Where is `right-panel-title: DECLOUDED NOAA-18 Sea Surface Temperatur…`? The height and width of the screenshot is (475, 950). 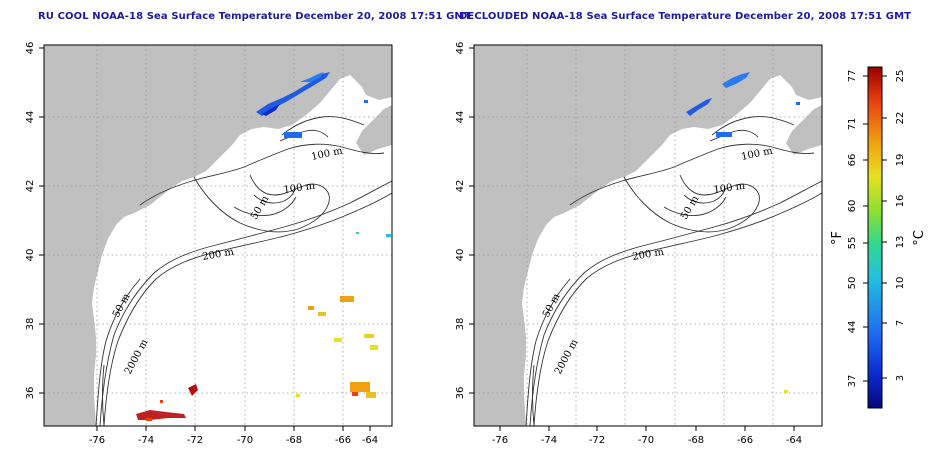
right-panel-title: DECLOUDED NOAA-18 Sea Surface Temperatur… is located at coordinates (685, 16).